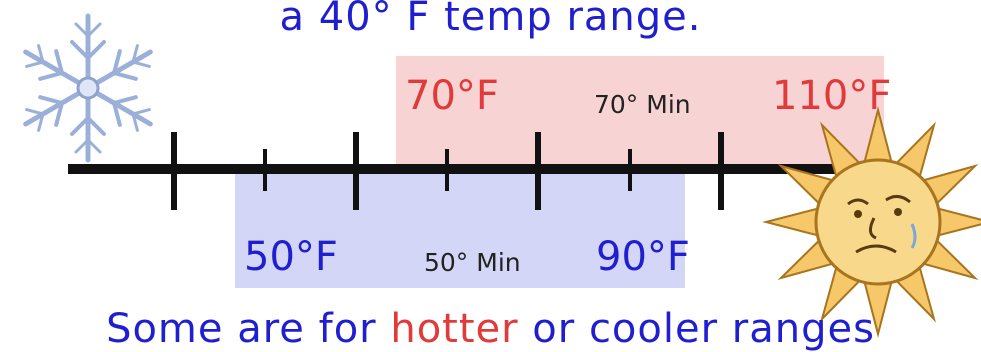 The width and height of the screenshot is (981, 352). What do you see at coordinates (472, 262) in the screenshot?
I see `cool-range-note: 50° Min` at bounding box center [472, 262].